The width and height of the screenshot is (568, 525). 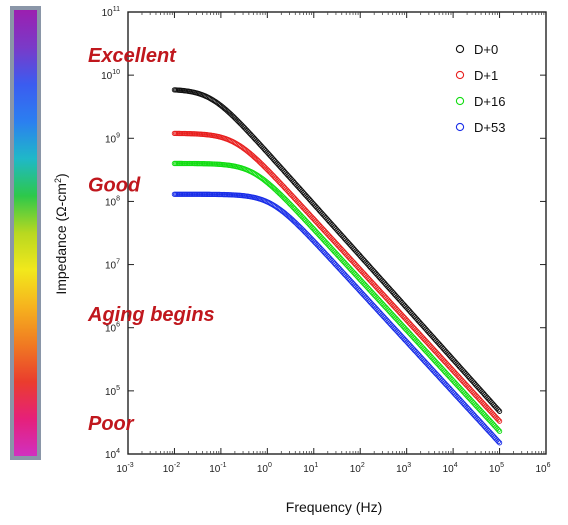 I want to click on x-tick-label: 10⁵, so click(x=496, y=468).